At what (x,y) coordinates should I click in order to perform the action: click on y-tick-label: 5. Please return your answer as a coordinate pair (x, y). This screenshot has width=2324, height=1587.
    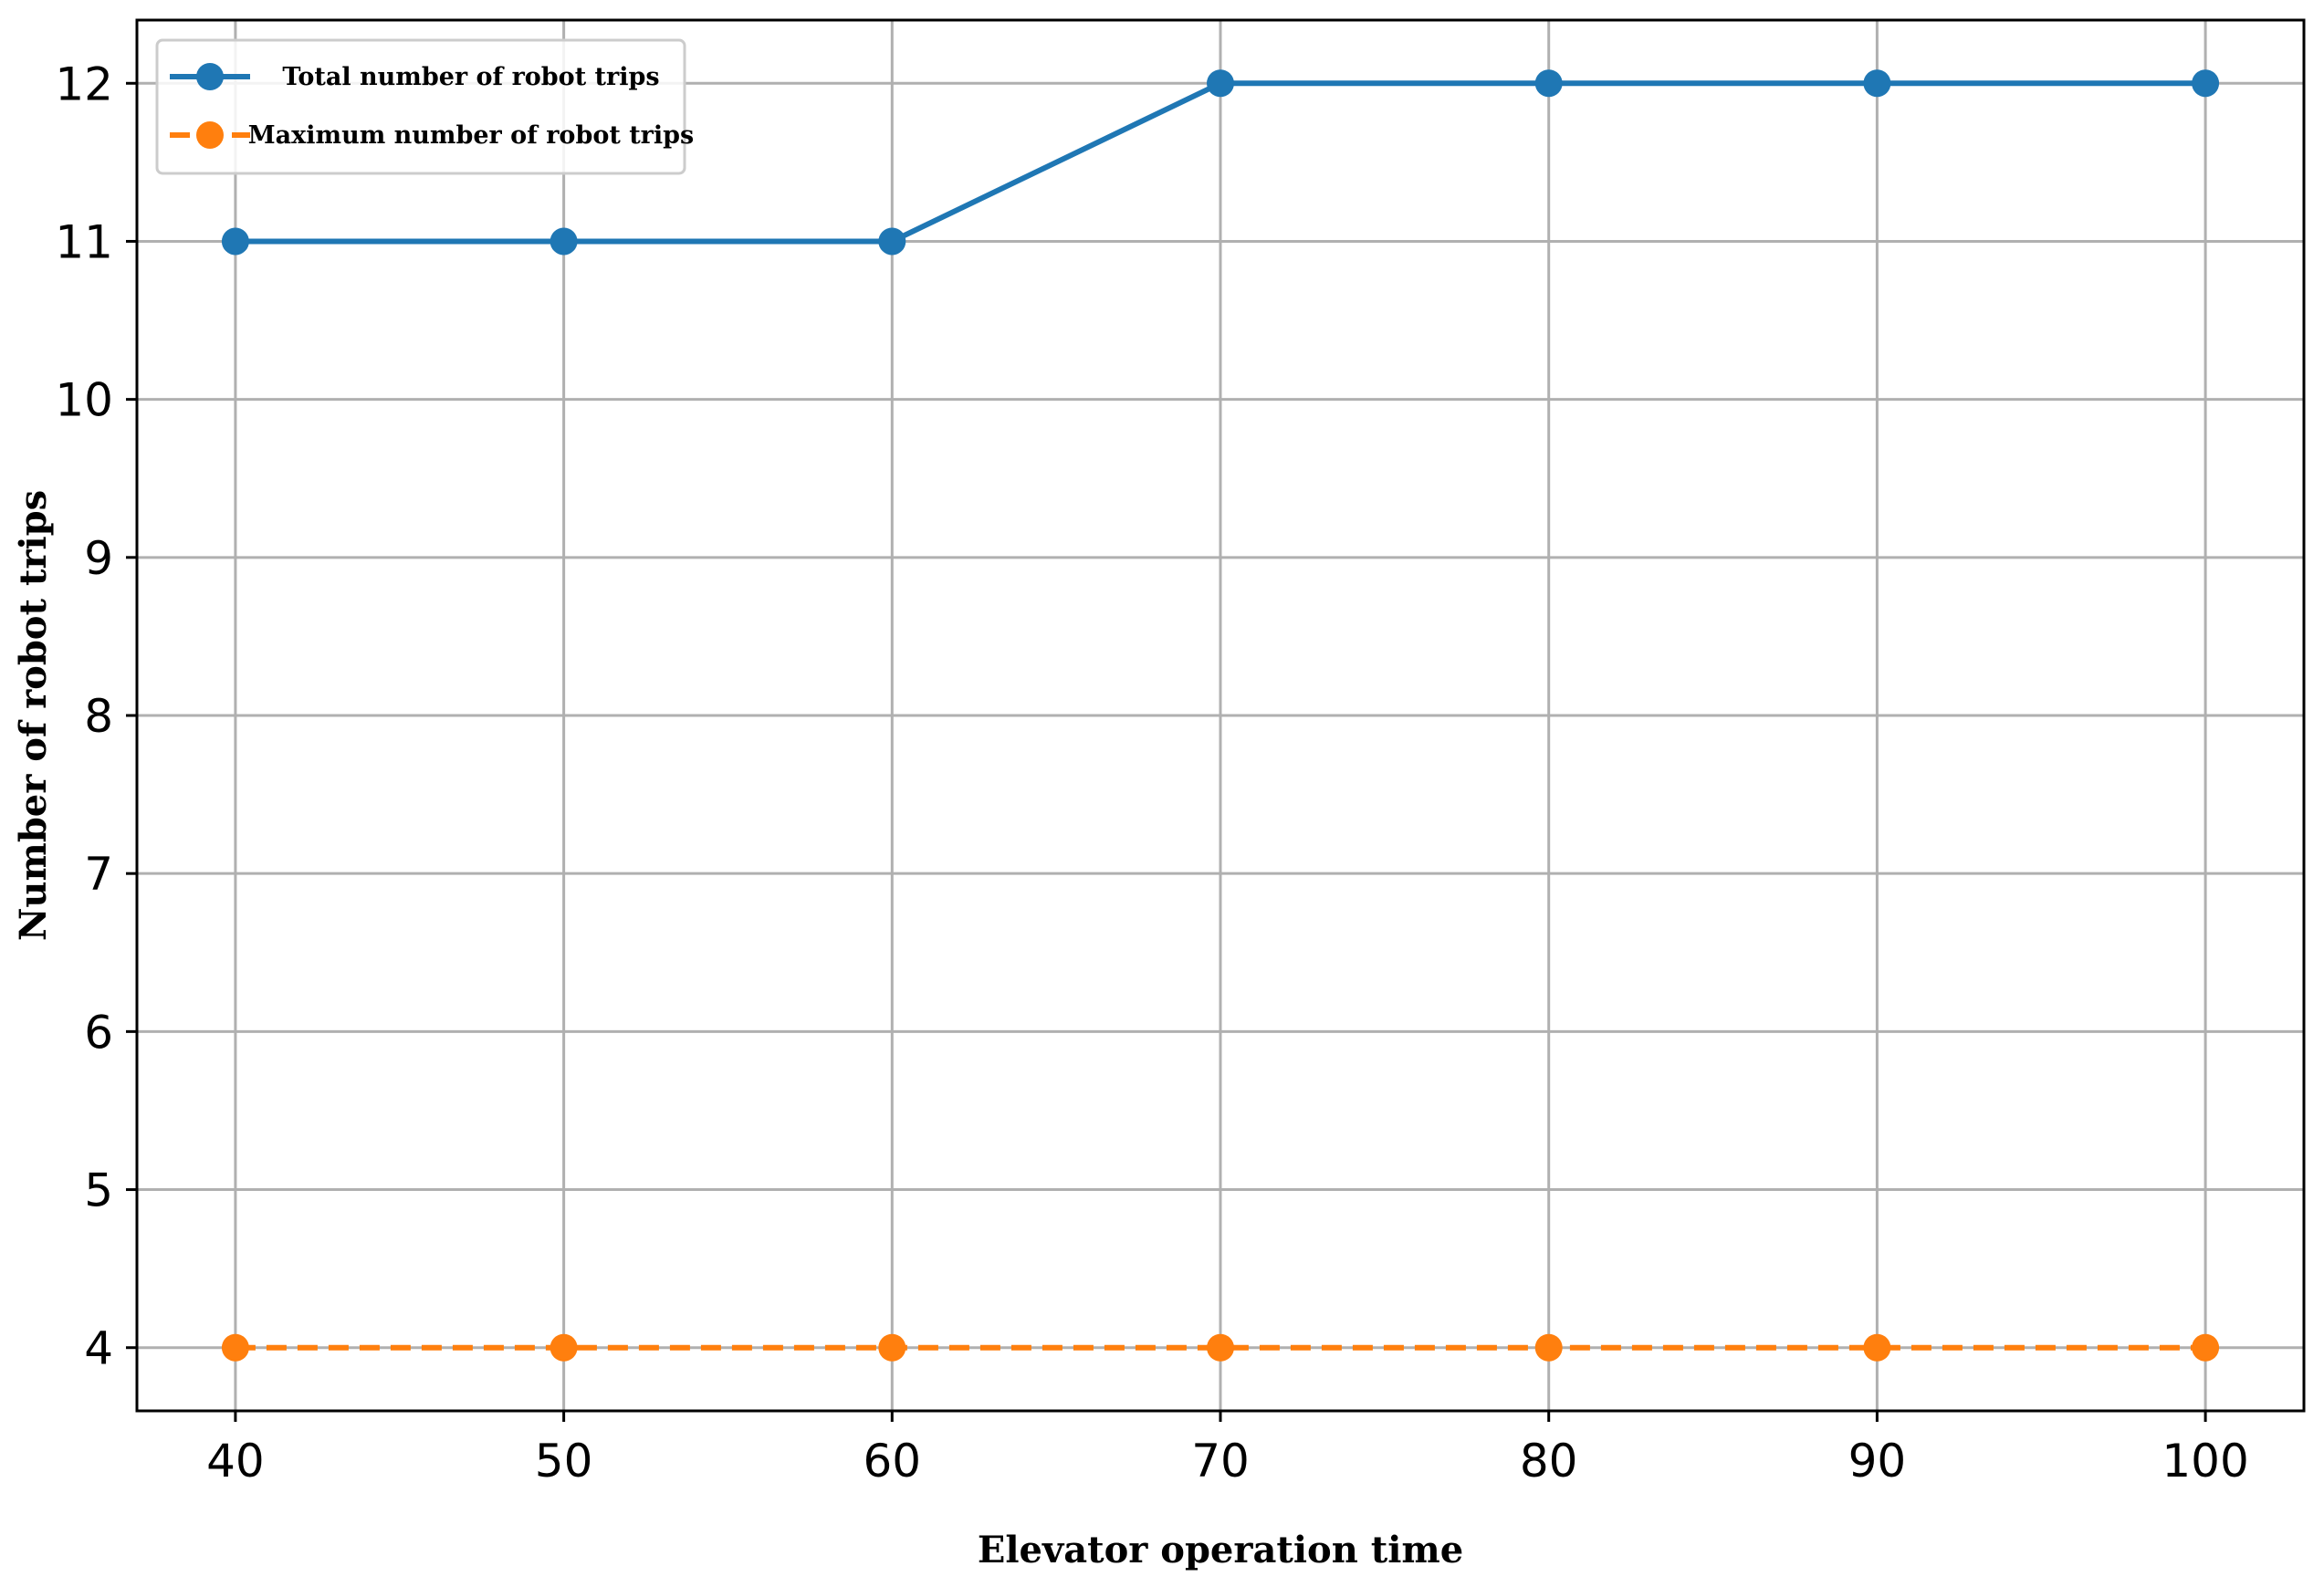
    Looking at the image, I should click on (99, 1190).